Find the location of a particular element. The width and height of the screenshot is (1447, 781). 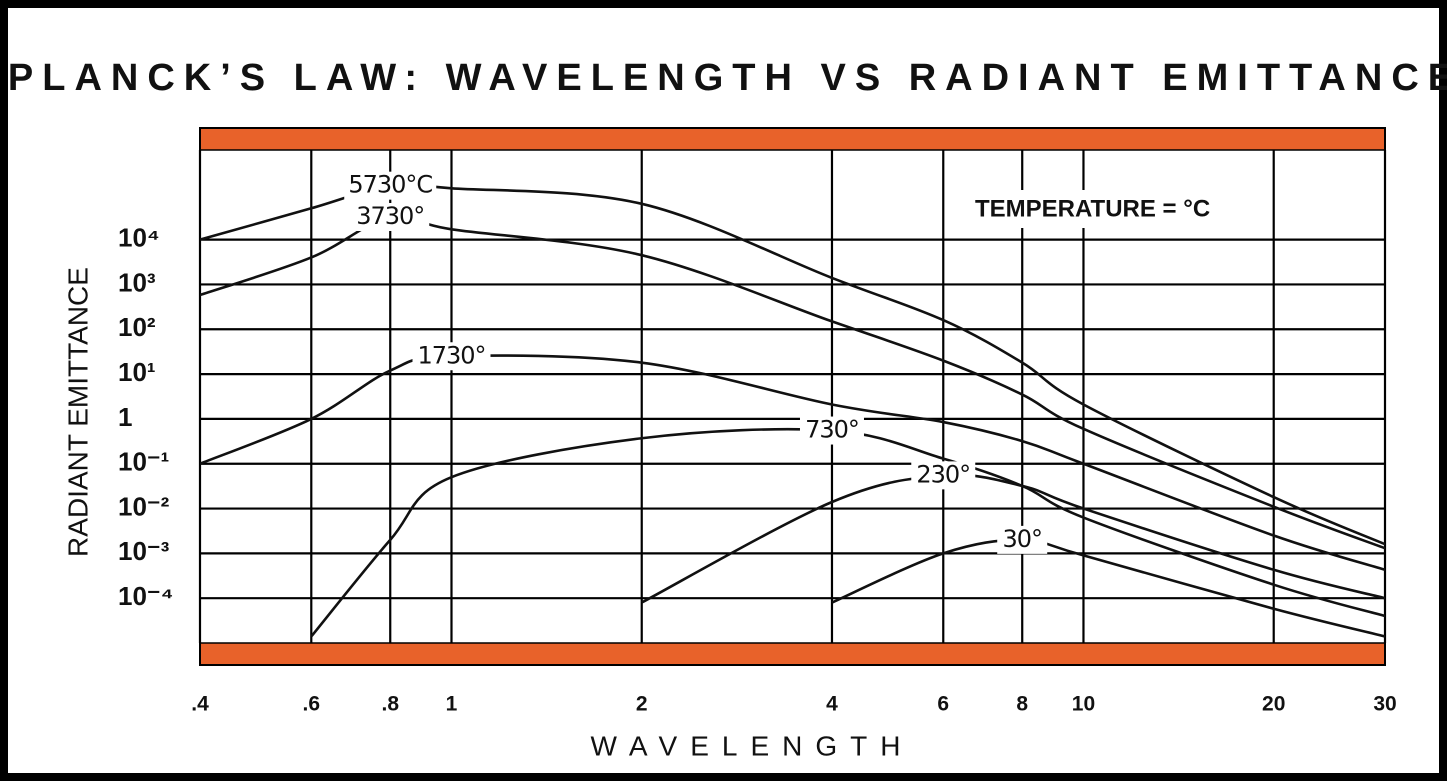

x-tick-label: 8 is located at coordinates (1022, 704).